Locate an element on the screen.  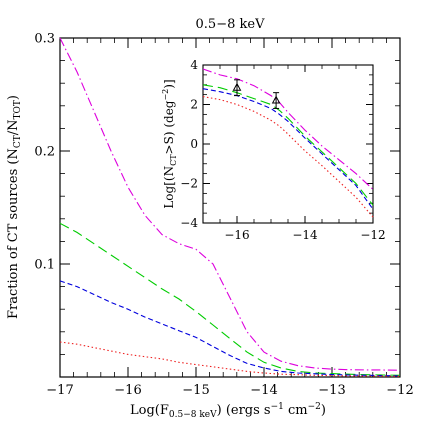
series-line-dot-dash is located at coordinates (288, 129).